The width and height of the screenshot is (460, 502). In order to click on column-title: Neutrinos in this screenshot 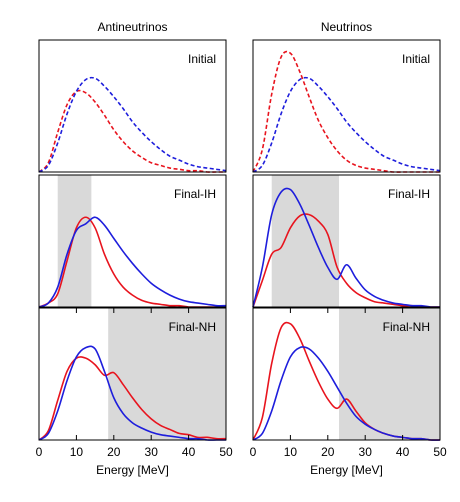, I will do `click(346, 27)`.